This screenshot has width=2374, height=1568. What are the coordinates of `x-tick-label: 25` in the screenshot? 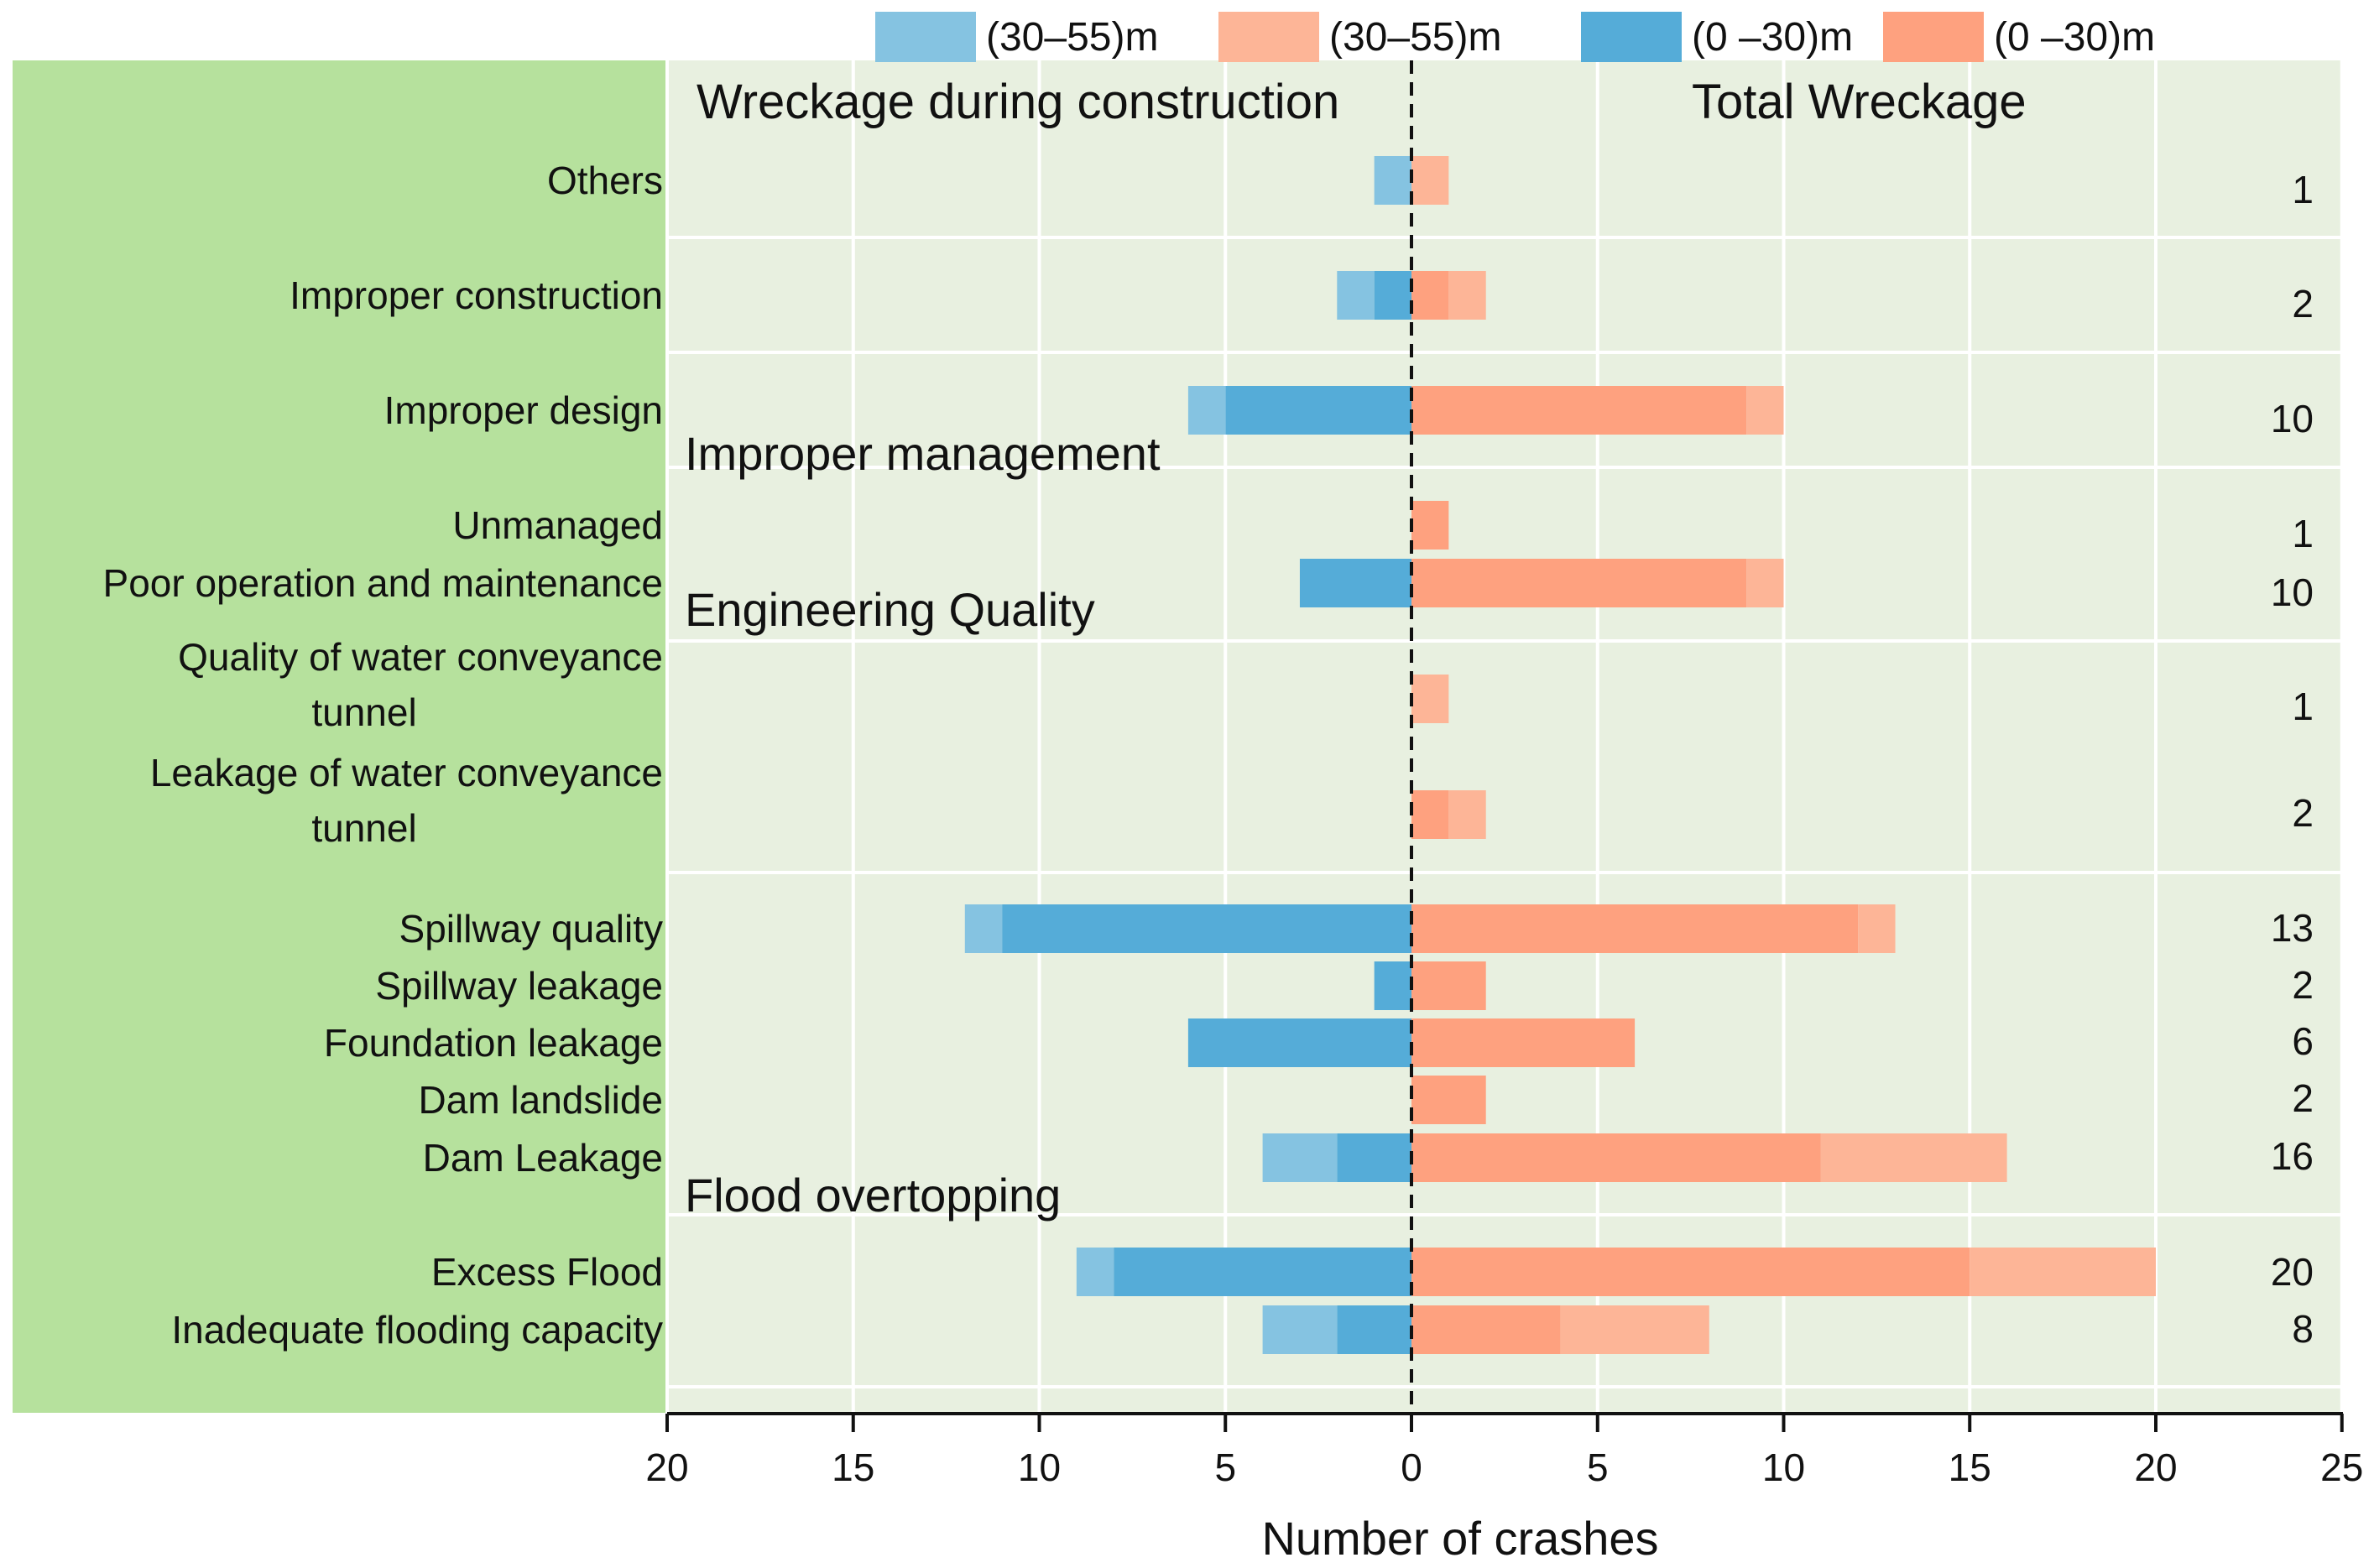 It's located at (2341, 1468).